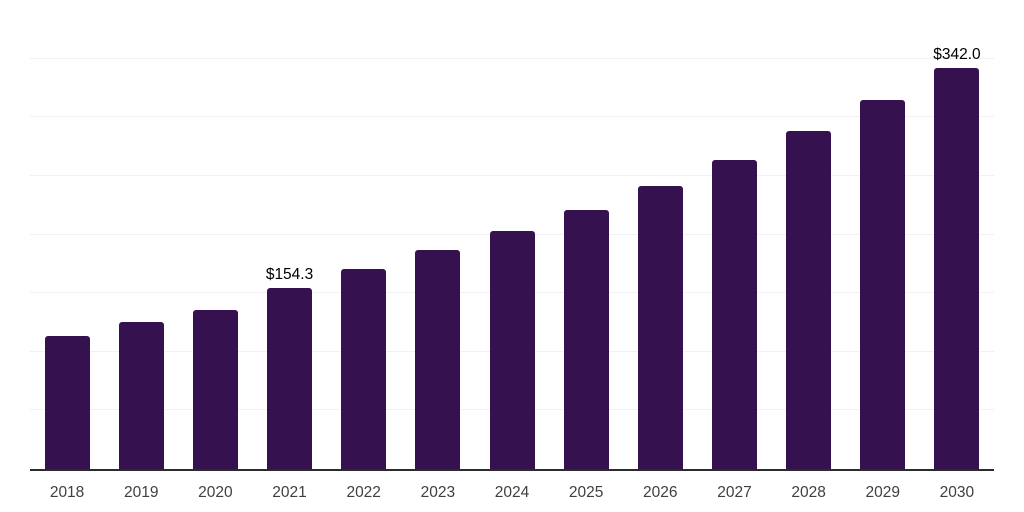  I want to click on bar-2026, so click(660, 327).